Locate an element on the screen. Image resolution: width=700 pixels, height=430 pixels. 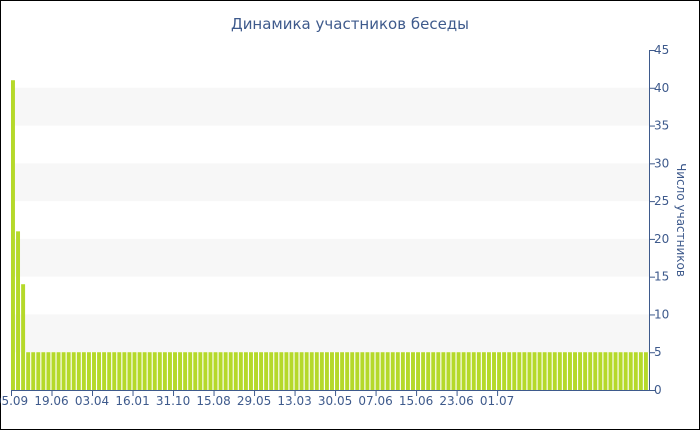
x-tick-label: 30.05 is located at coordinates (335, 401).